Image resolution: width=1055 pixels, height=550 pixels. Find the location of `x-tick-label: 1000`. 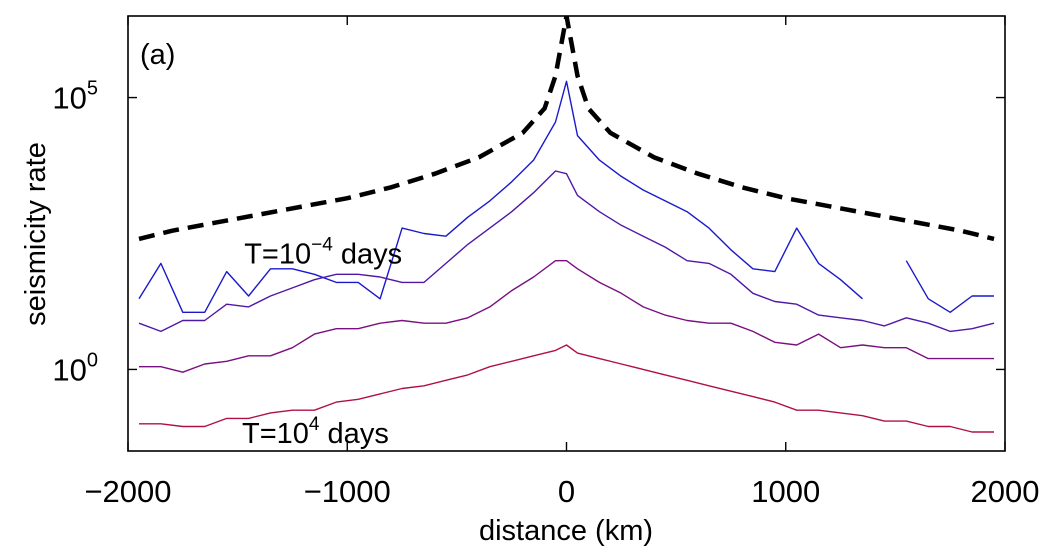

x-tick-label: 1000 is located at coordinates (785, 491).